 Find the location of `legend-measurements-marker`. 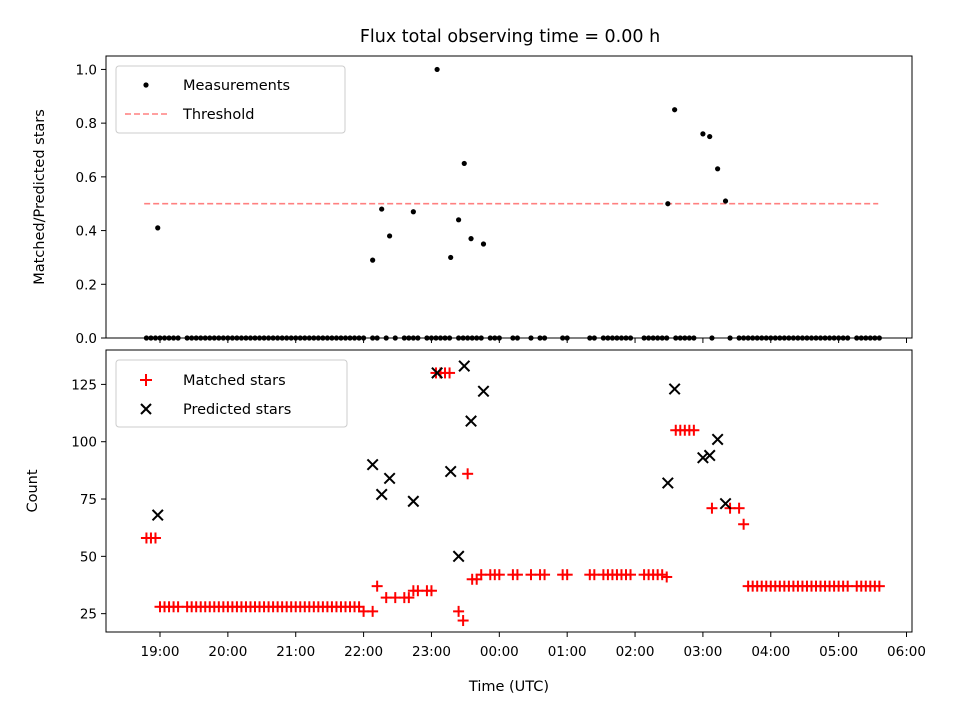

legend-measurements-marker is located at coordinates (146, 85).